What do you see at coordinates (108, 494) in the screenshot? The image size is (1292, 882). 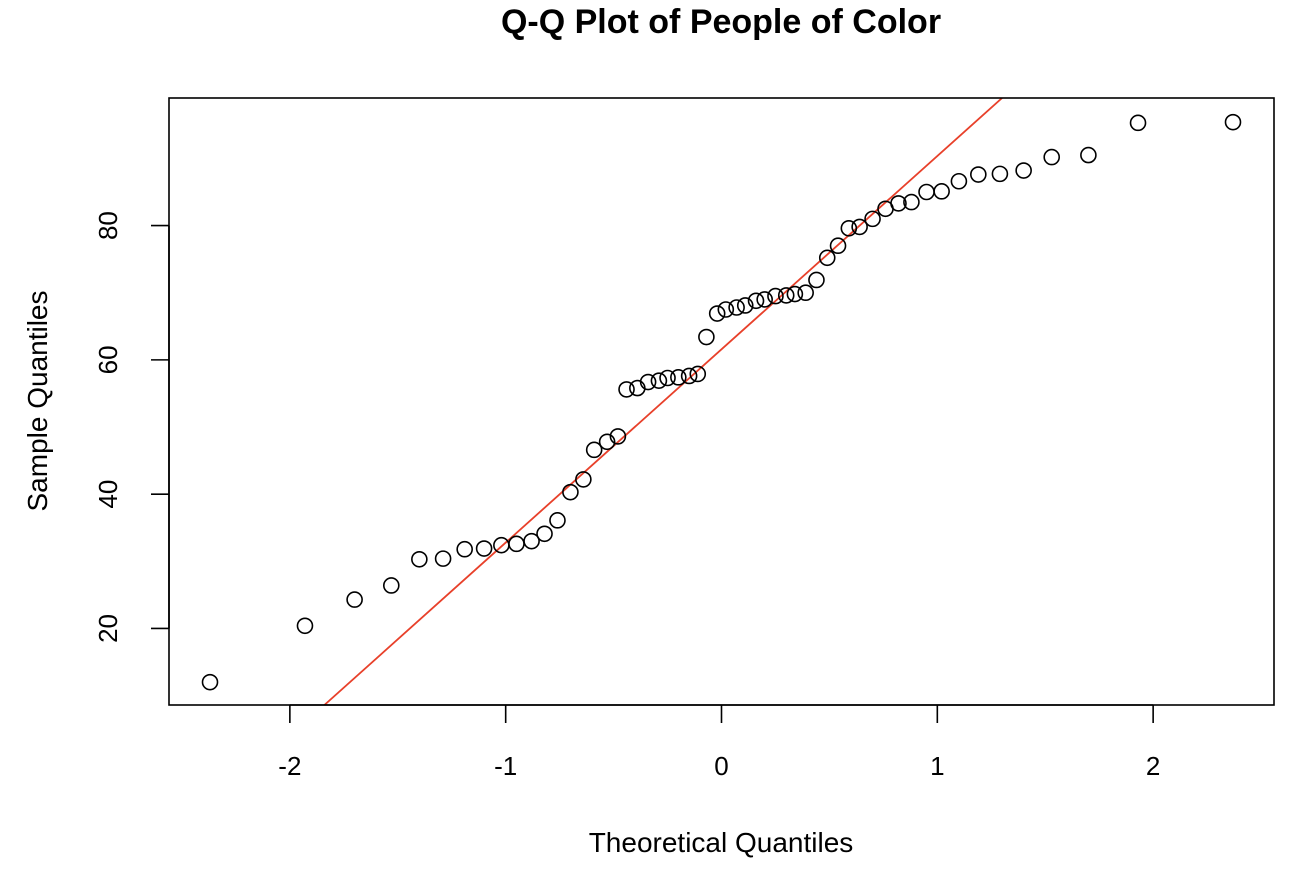 I see `y-tick-label: 40` at bounding box center [108, 494].